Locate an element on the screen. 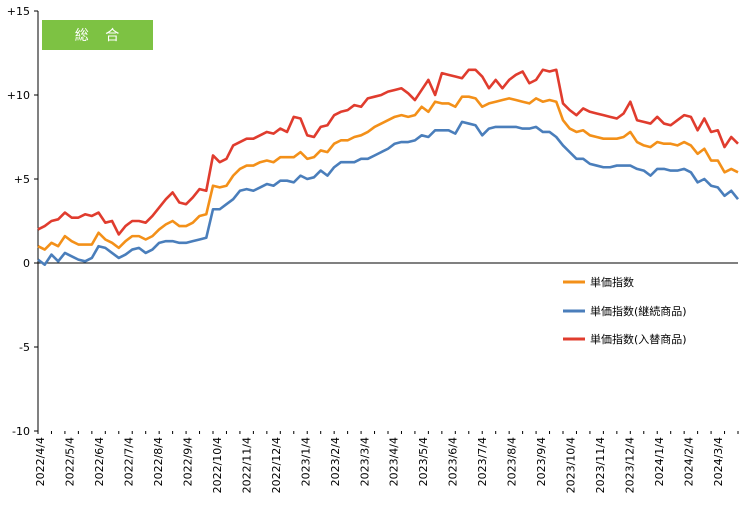 The image size is (742, 510). badge-background is located at coordinates (97, 35).